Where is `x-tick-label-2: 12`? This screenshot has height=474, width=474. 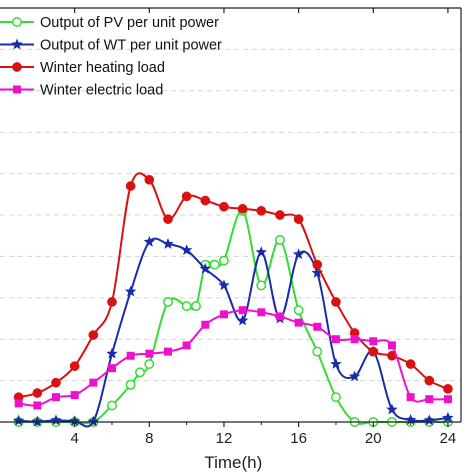 x-tick-label-2: 12 is located at coordinates (224, 438).